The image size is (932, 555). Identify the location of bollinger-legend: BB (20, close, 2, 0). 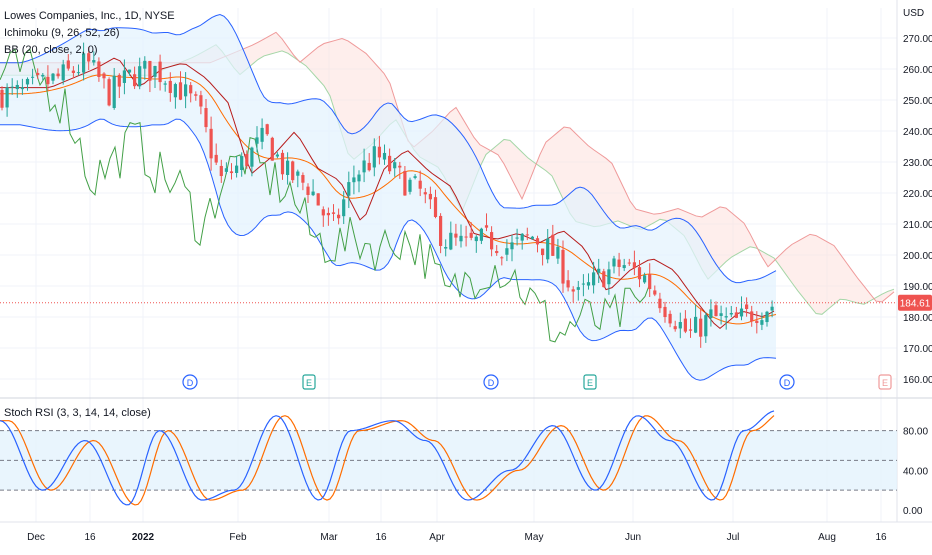
(51, 50).